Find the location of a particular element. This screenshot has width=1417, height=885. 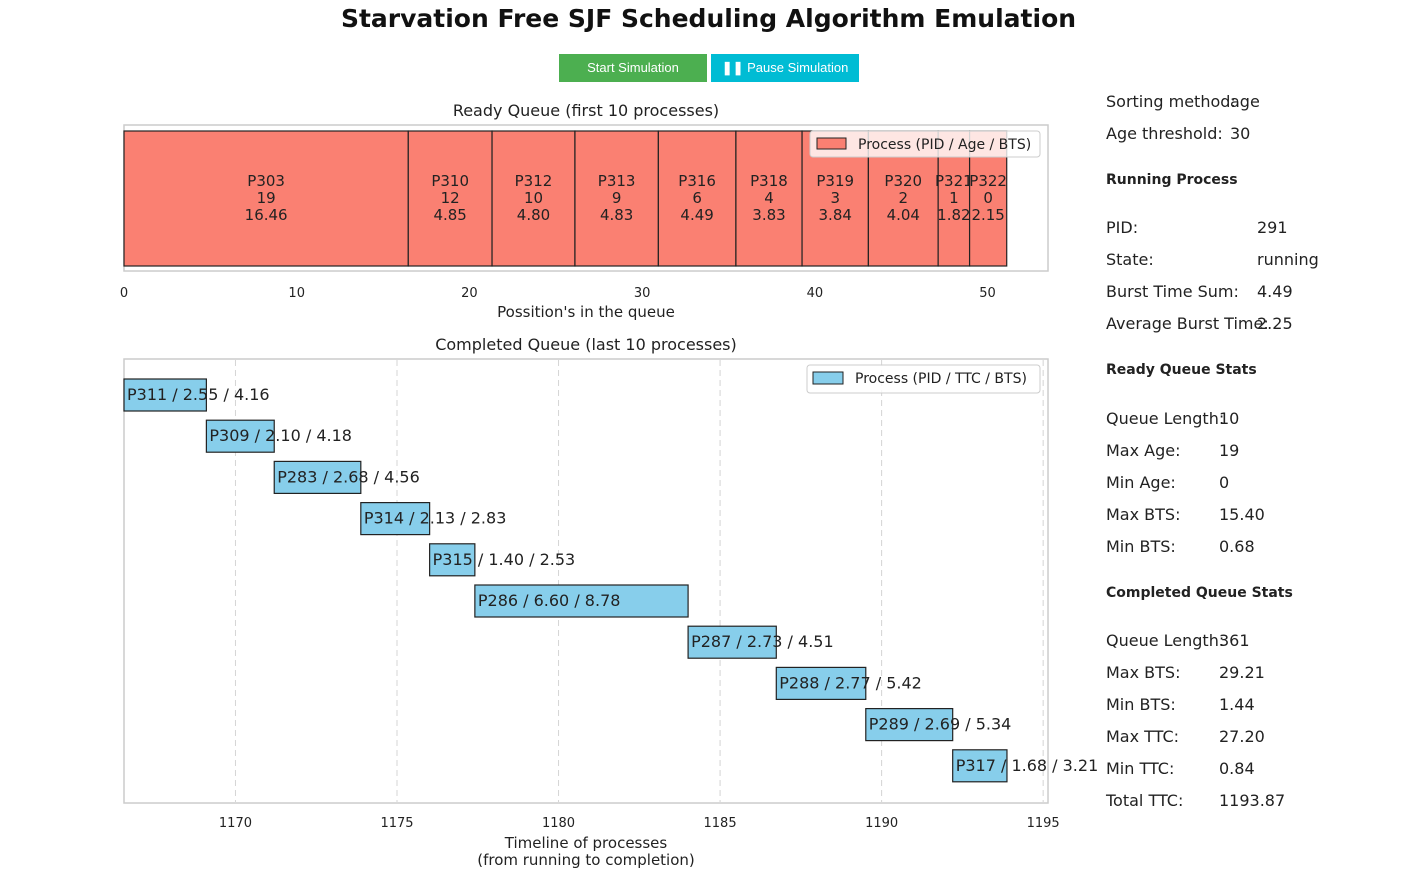

completed-chart-title: Completed Queue (last 10 processes) is located at coordinates (586, 344).